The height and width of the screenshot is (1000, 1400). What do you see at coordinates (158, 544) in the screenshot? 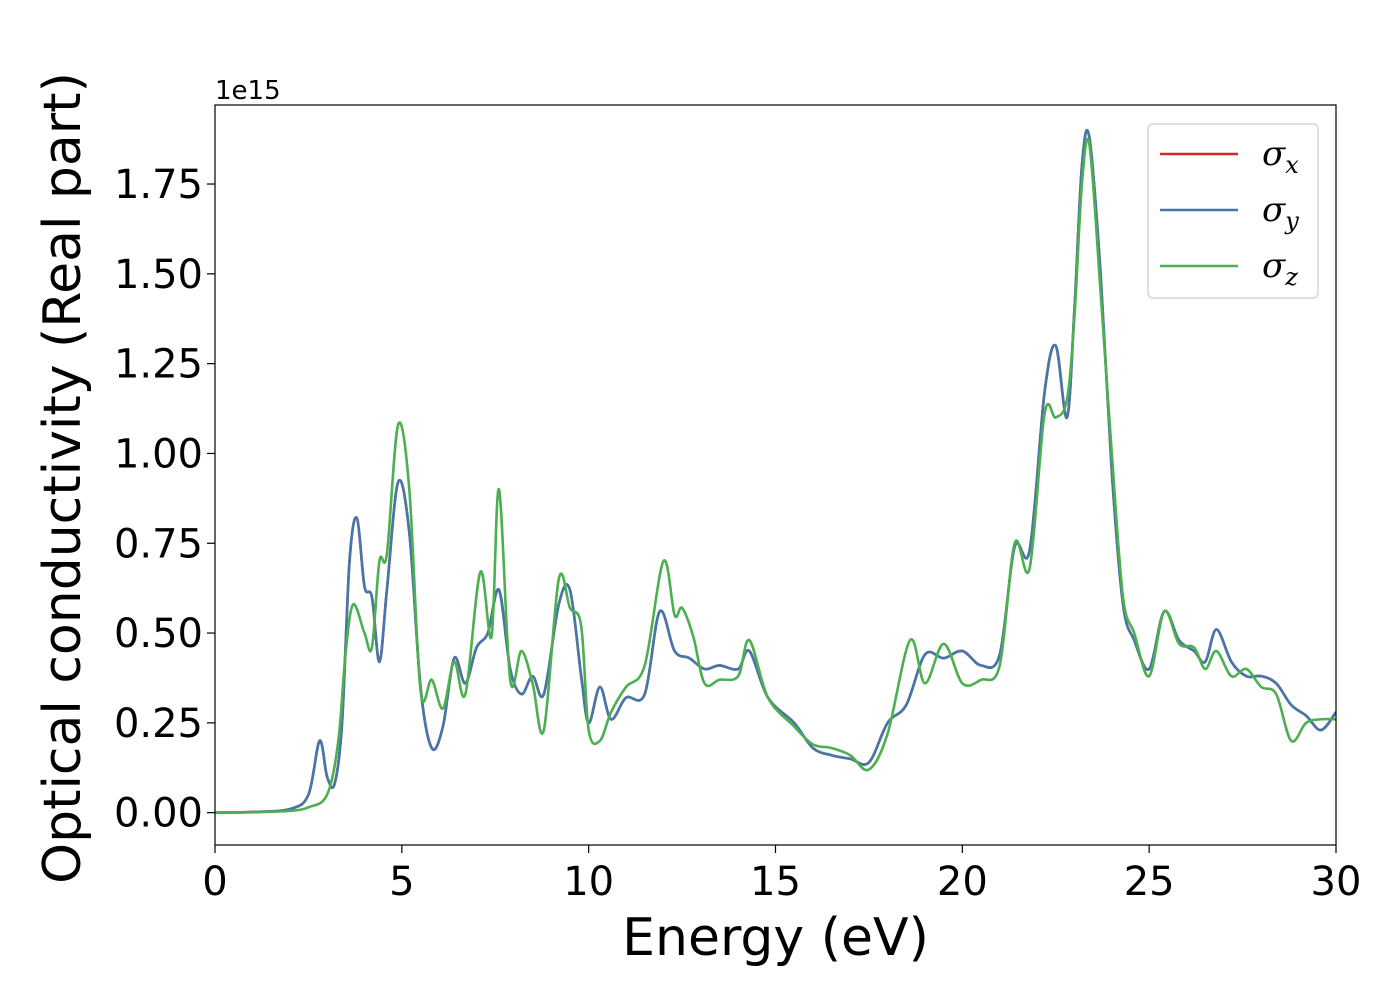
I see `y-tick-label: 0.75` at bounding box center [158, 544].